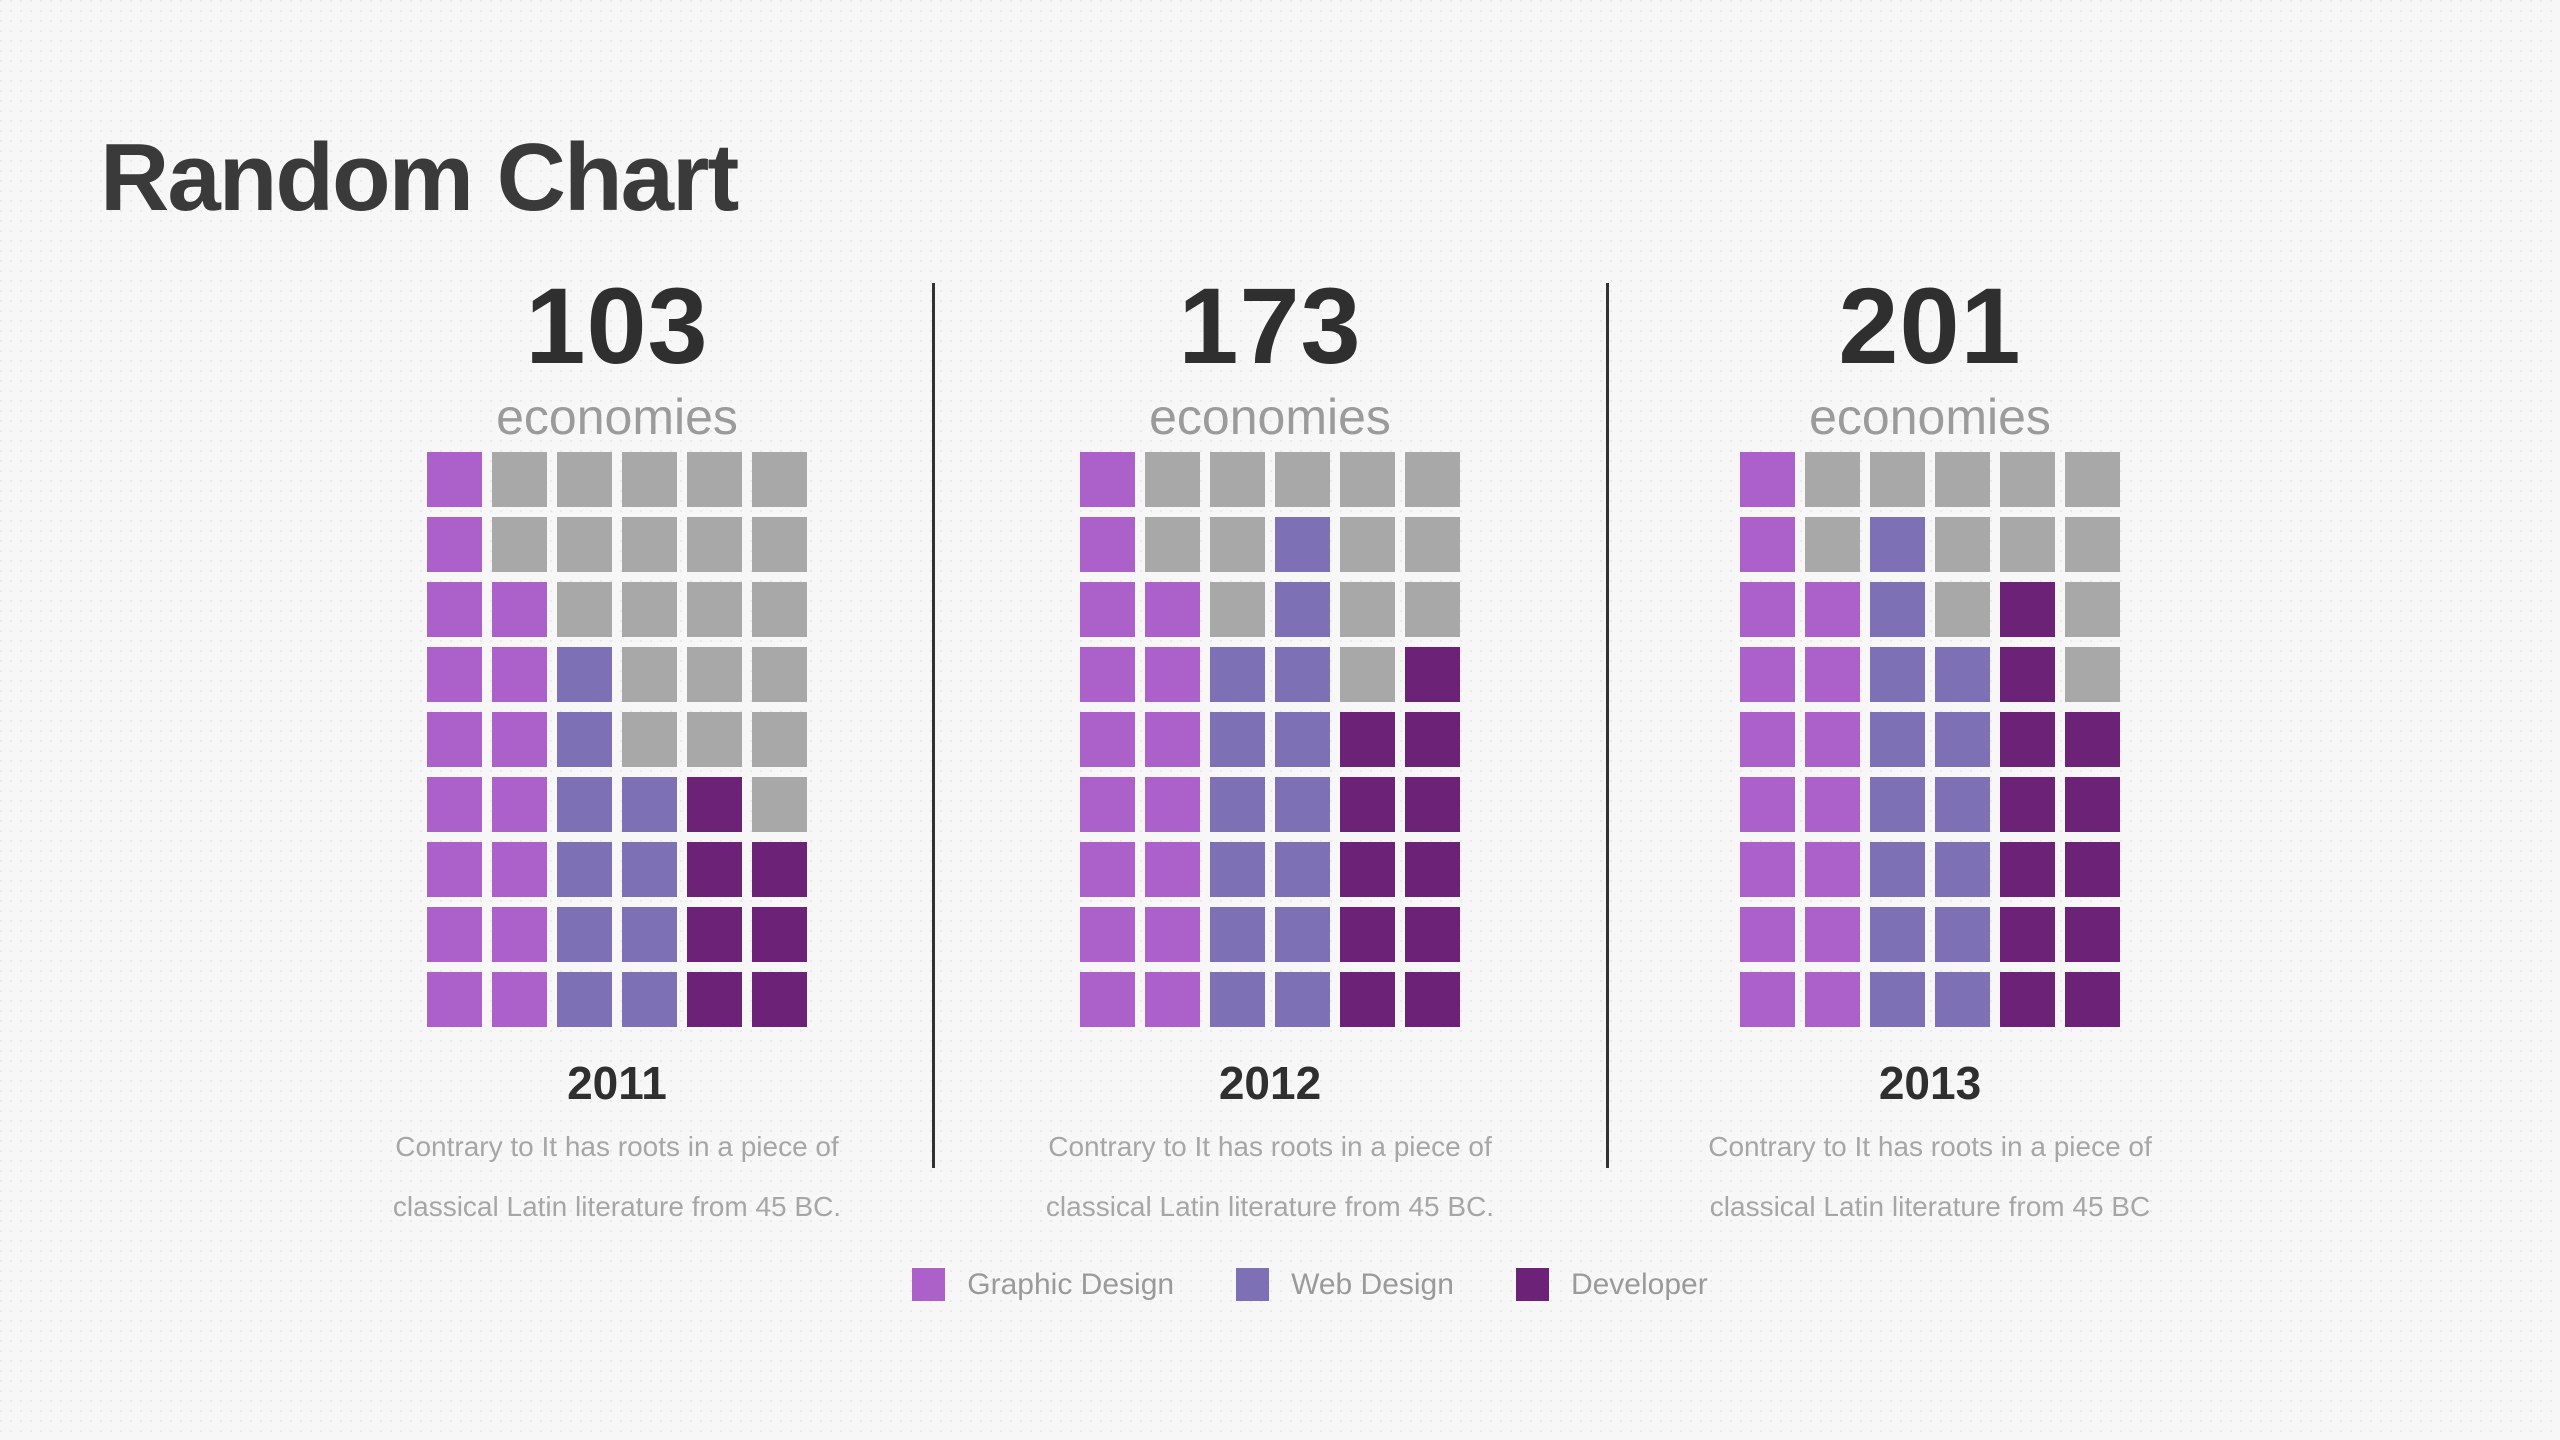 Image resolution: width=2560 pixels, height=1440 pixels. I want to click on legend-label: Web Design, so click(1372, 1284).